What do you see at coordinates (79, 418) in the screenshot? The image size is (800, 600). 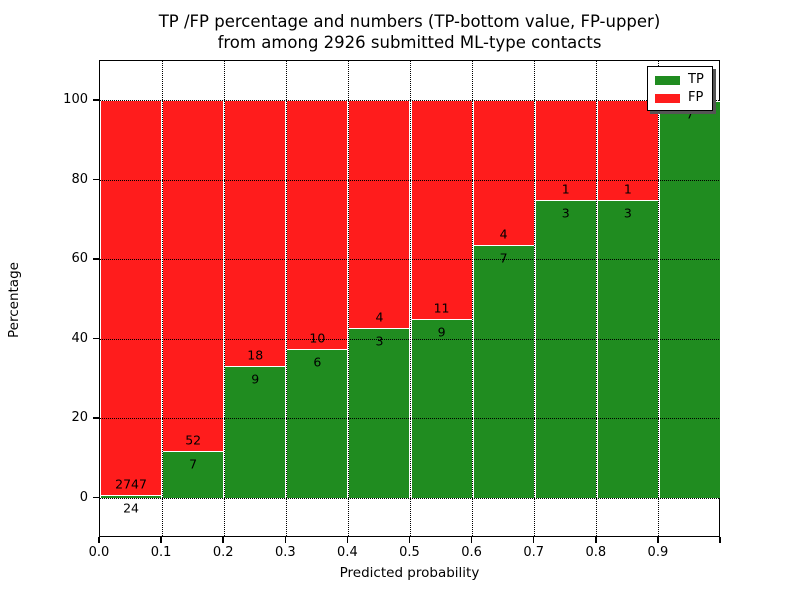 I see `y-tick-label-20: 20` at bounding box center [79, 418].